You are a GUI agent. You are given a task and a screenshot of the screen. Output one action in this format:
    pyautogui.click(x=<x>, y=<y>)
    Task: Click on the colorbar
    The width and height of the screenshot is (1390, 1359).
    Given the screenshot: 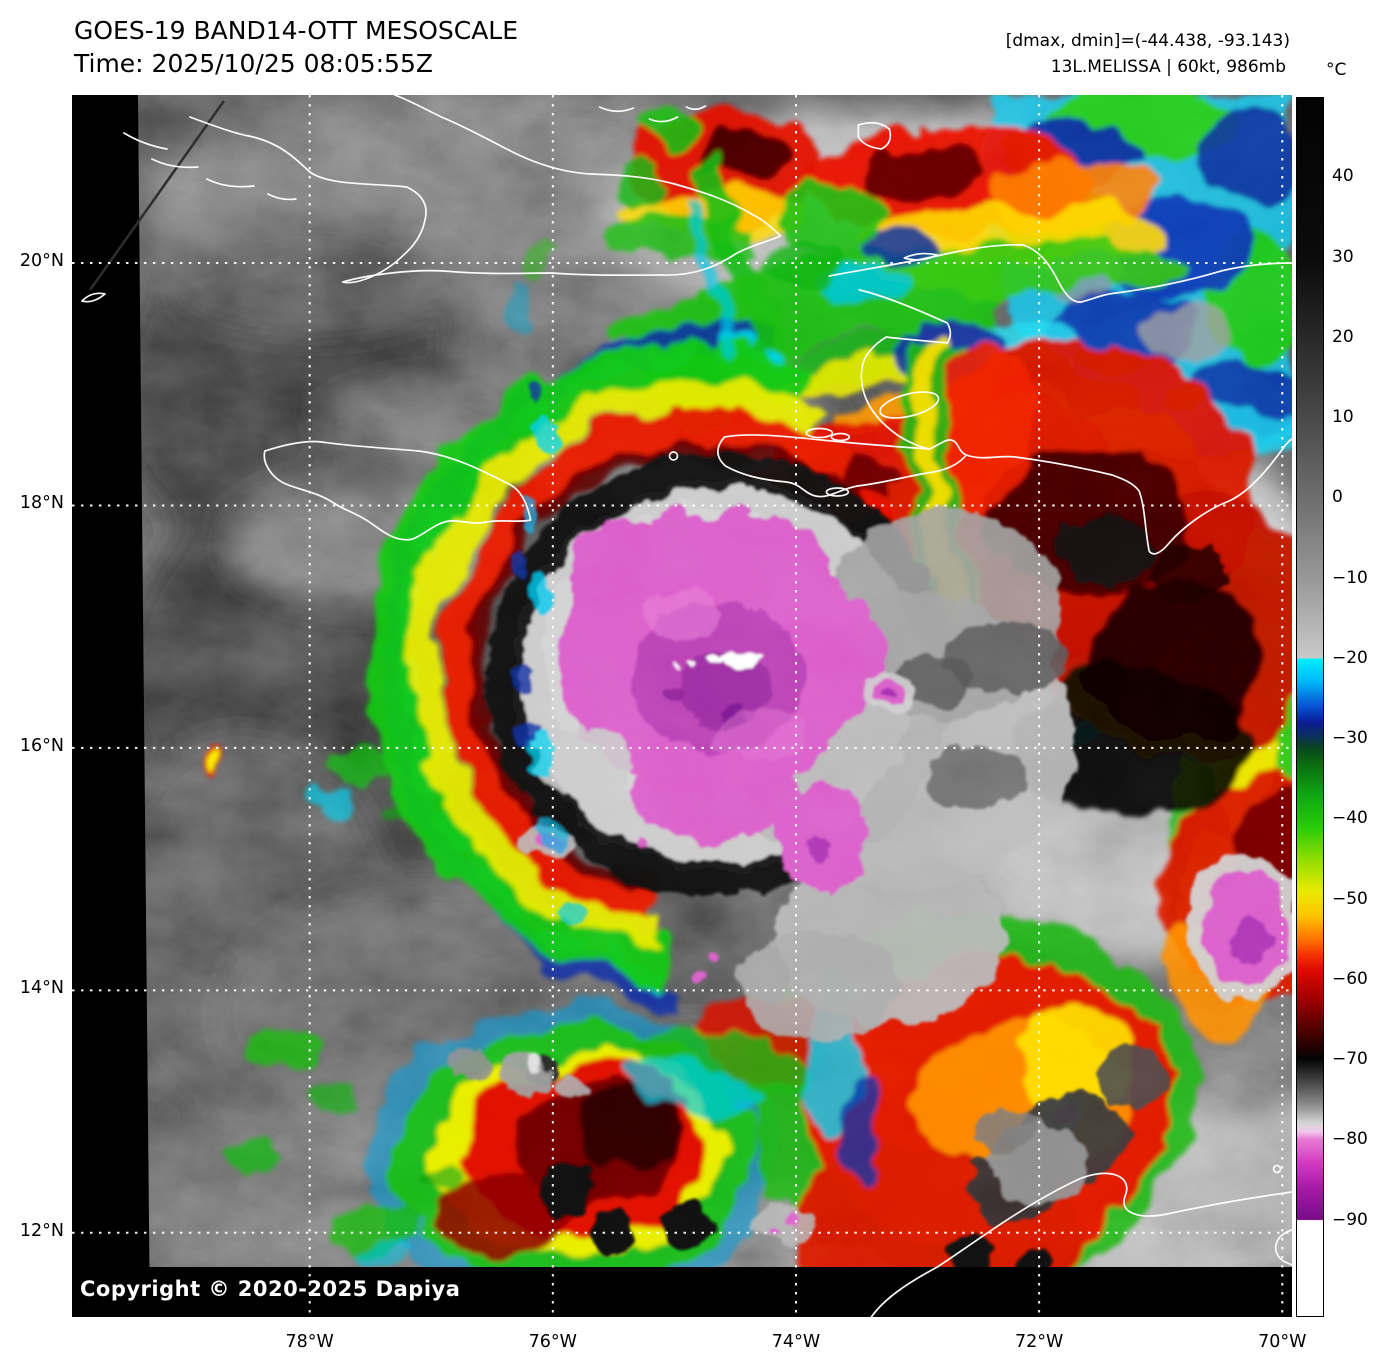 What is the action you would take?
    pyautogui.click(x=1310, y=707)
    